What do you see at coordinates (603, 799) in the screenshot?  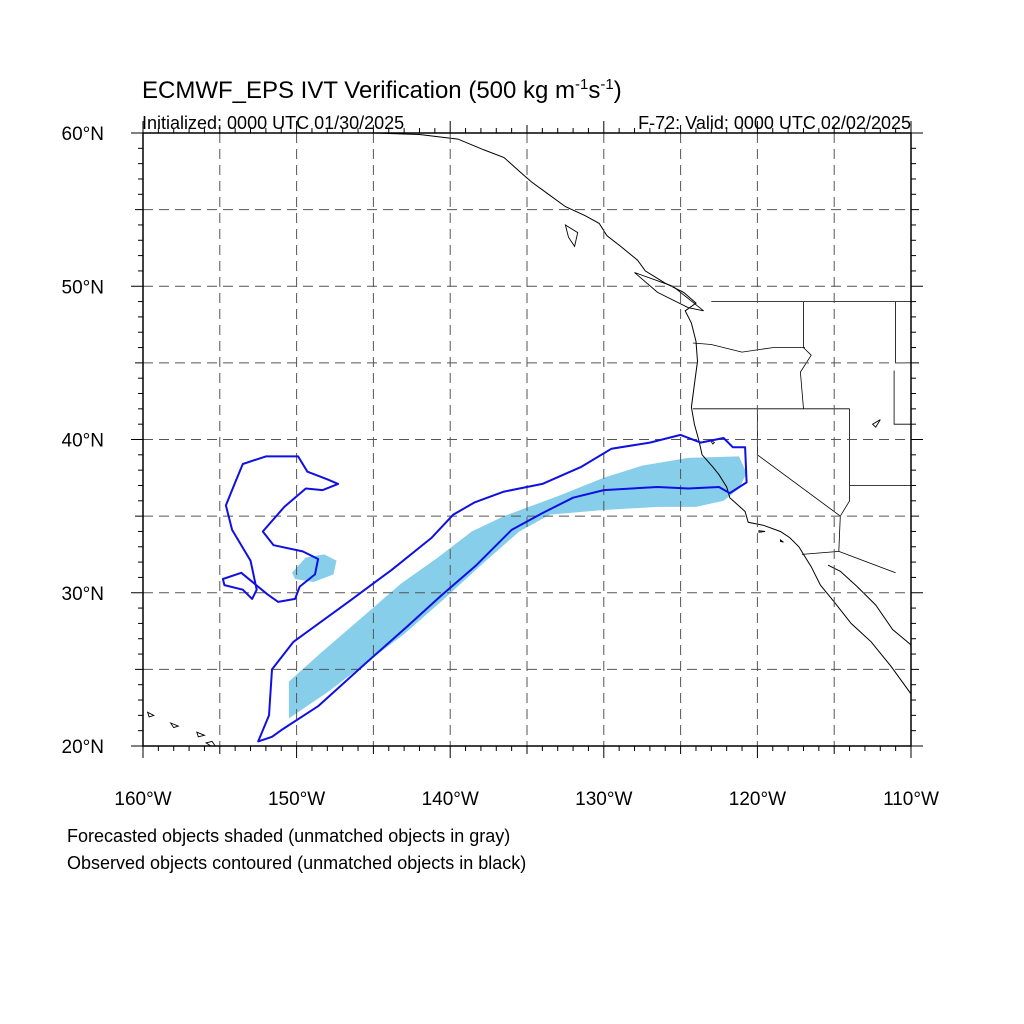 I see `lon-tick-label: 130°W` at bounding box center [603, 799].